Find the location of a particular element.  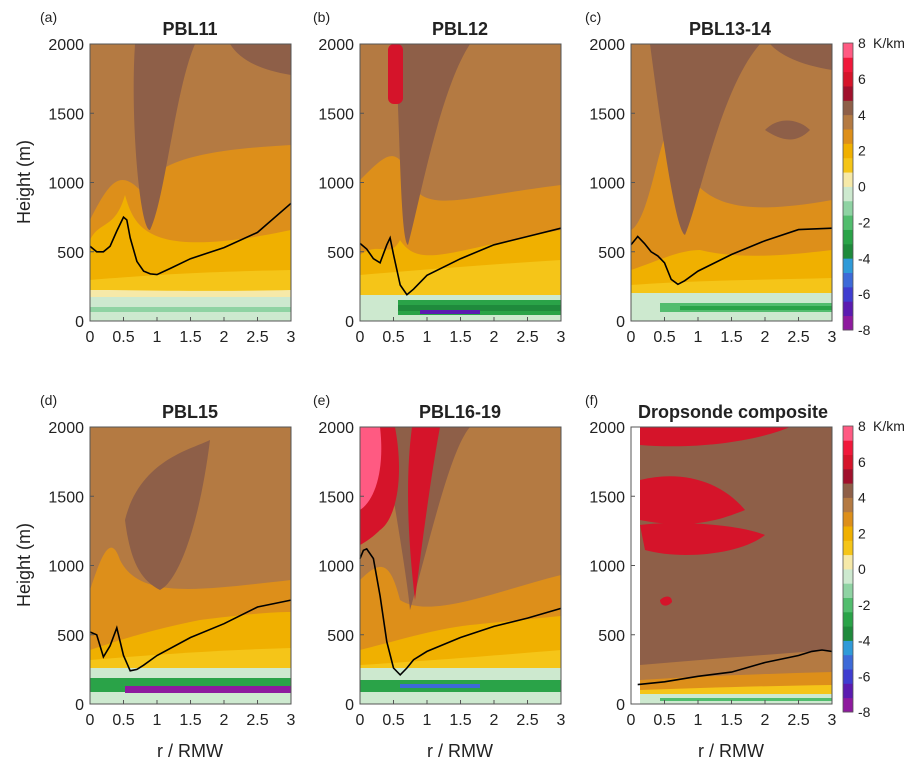

colorbar-tick-label: 8 is located at coordinates (862, 426).